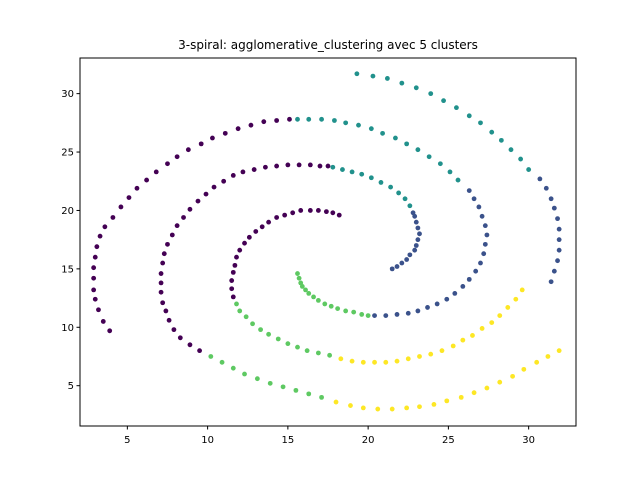  I want to click on y-tick-label: 5, so click(71, 386).